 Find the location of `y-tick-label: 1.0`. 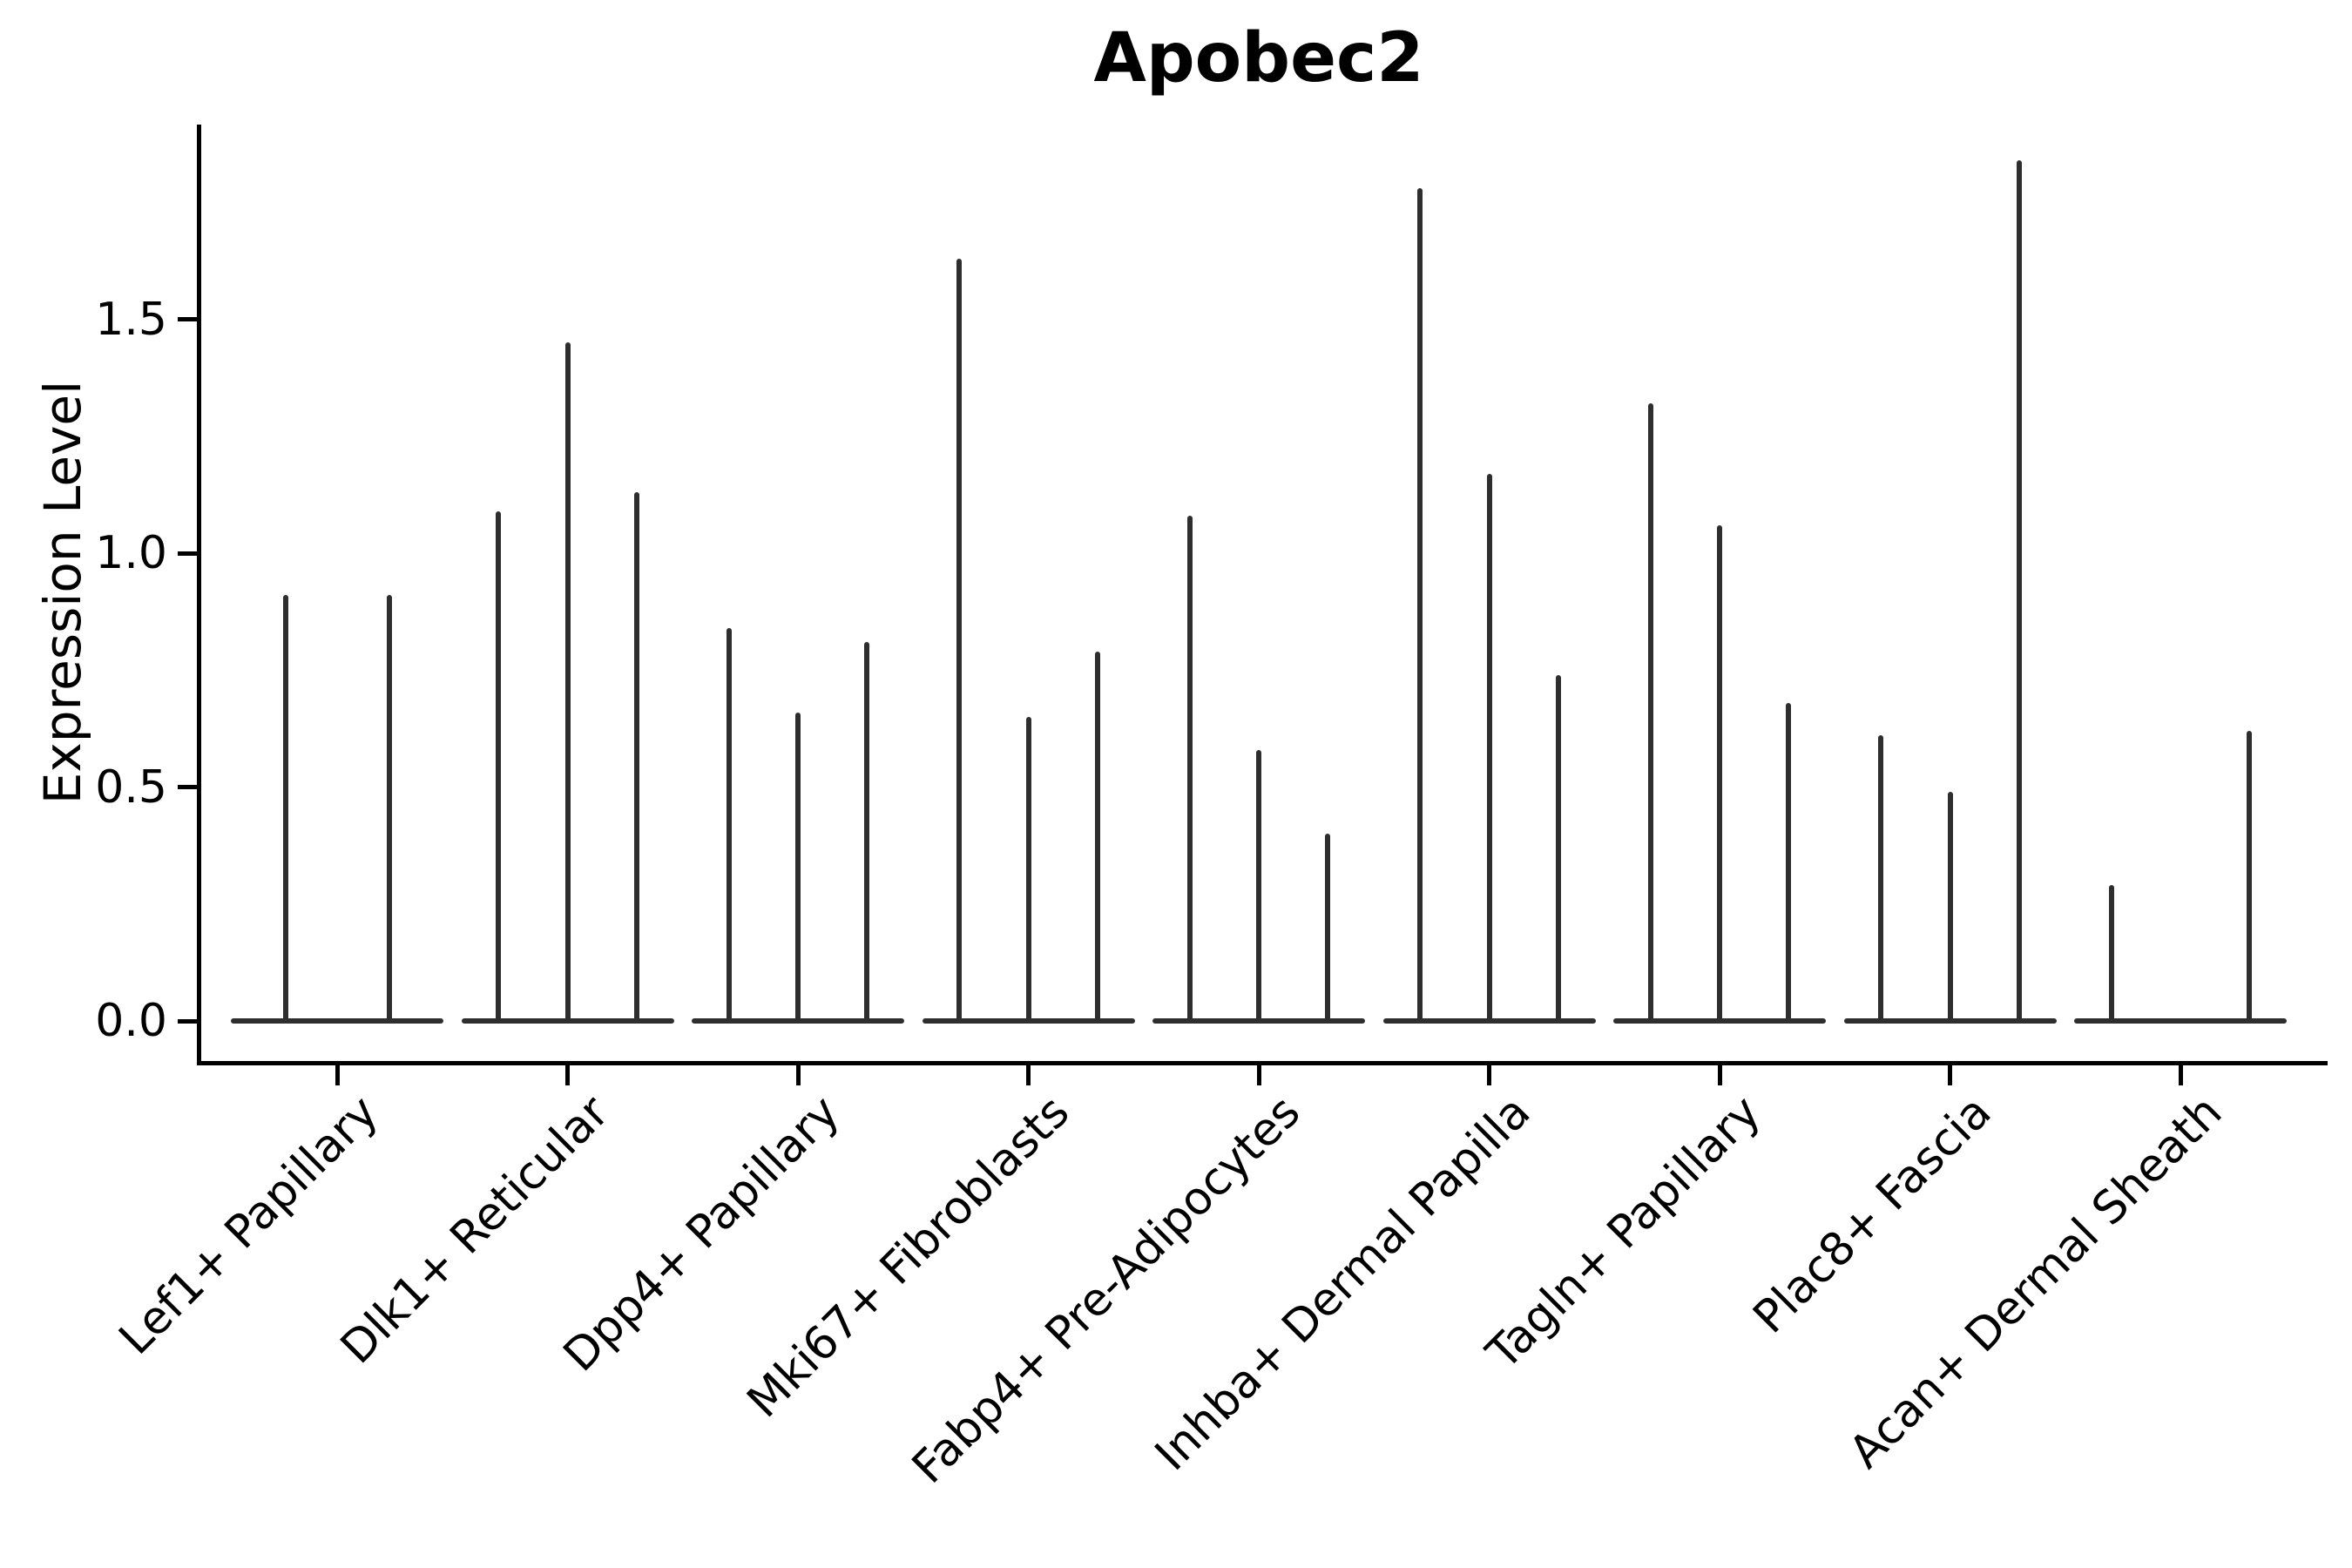

y-tick-label: 1.0 is located at coordinates (131, 553).